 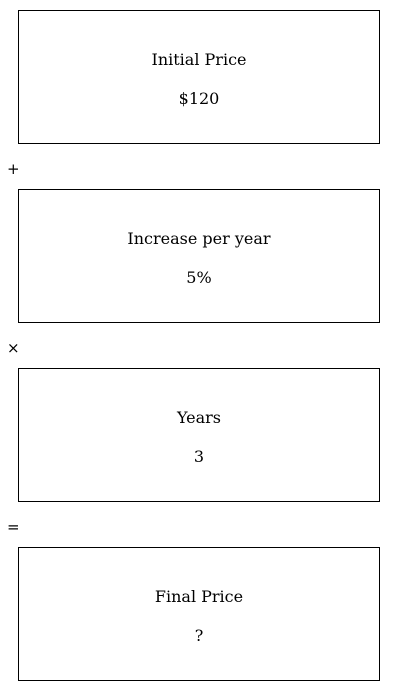 What do you see at coordinates (199, 596) in the screenshot?
I see `final-price-label: Final Price` at bounding box center [199, 596].